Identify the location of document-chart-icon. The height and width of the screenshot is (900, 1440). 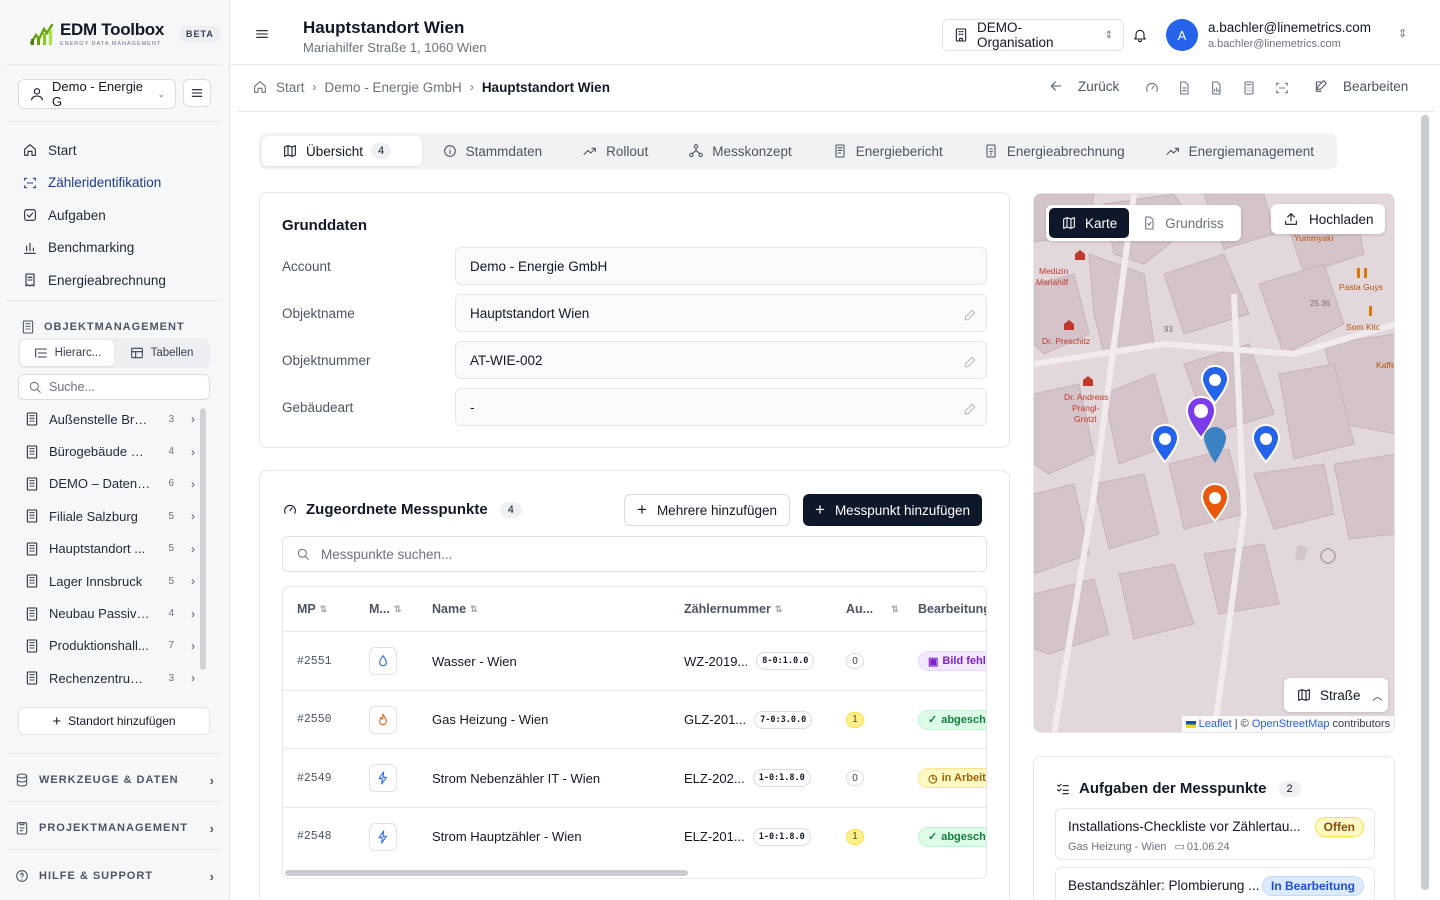
(1216, 88).